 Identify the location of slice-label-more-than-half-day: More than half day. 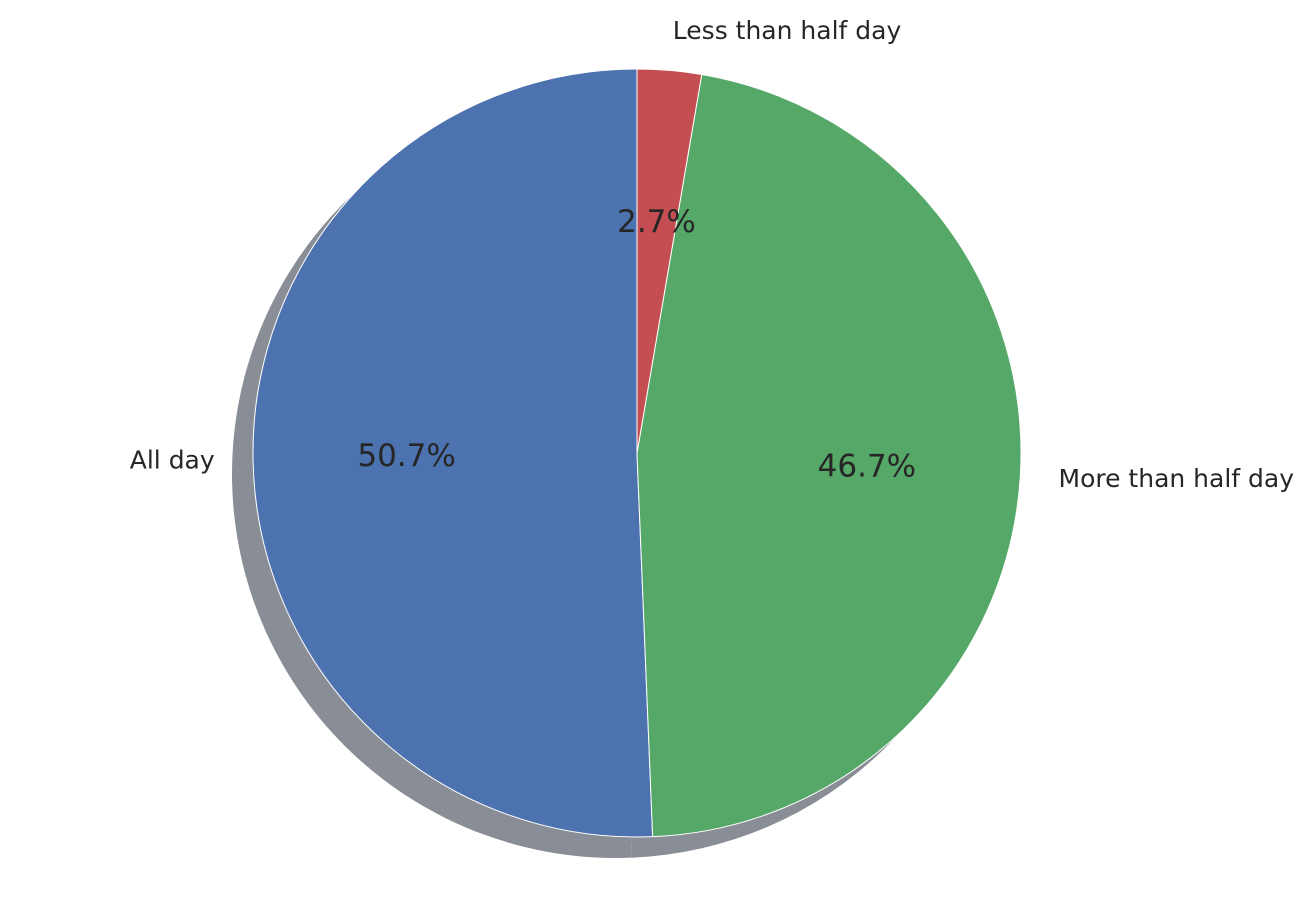
(1177, 478).